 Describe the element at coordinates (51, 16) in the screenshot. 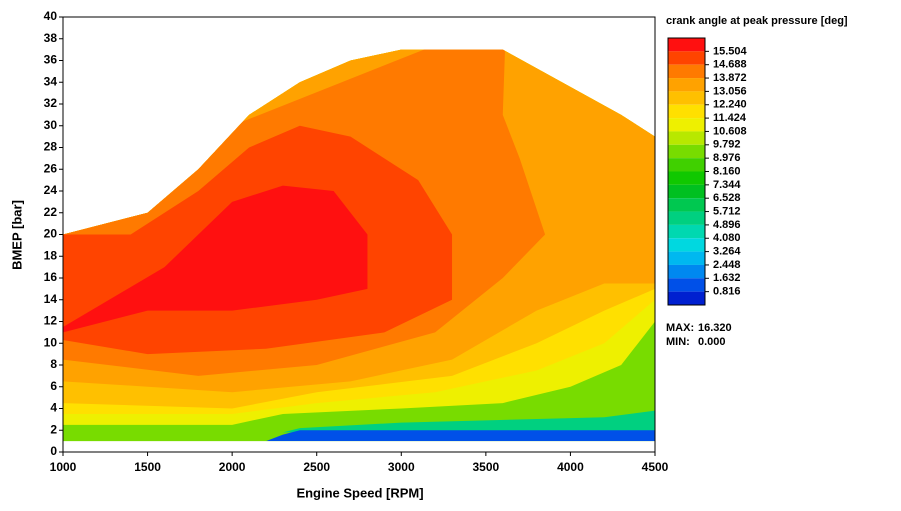

I see `y-tick-label: 40` at that location.